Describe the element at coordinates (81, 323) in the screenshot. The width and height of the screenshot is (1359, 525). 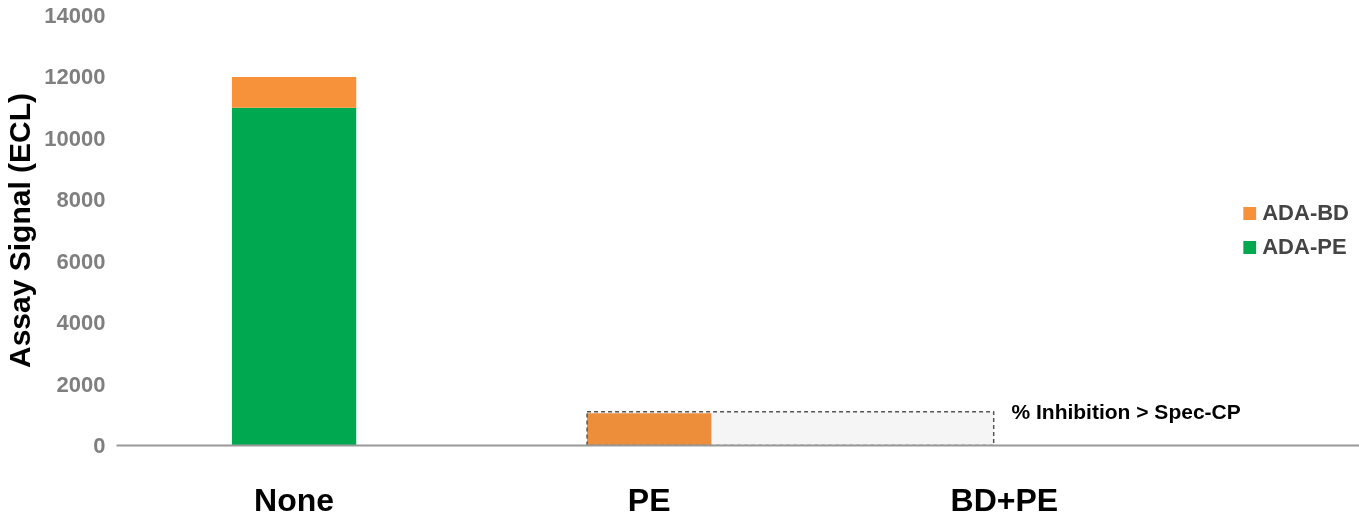
I see `y-tick-label: 4000` at that location.